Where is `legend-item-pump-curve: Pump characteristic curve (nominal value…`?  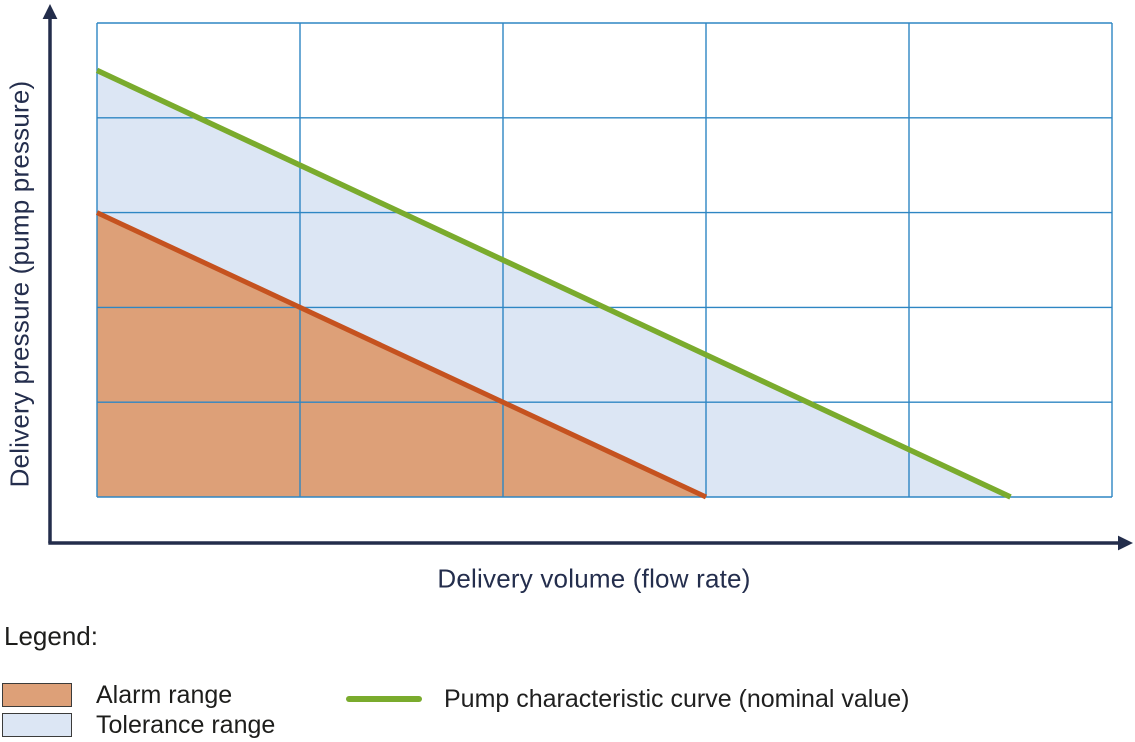 legend-item-pump-curve: Pump characteristic curve (nominal value… is located at coordinates (628, 698).